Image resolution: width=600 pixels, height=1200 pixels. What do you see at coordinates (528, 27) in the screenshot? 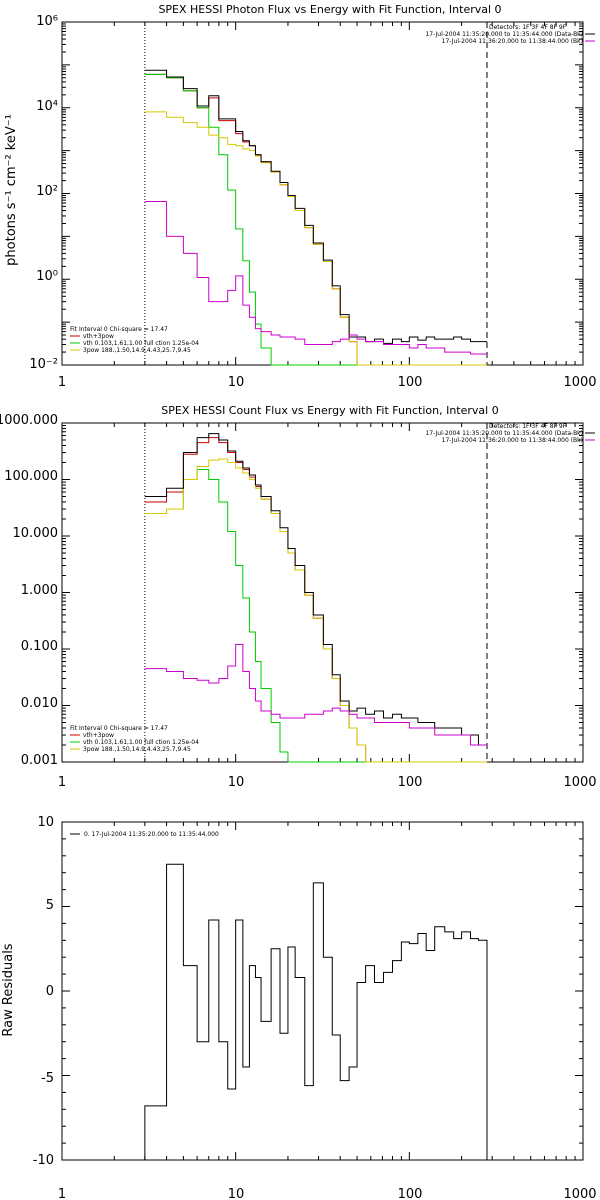
I see `photon-detectors: Detectors: 1F 3F 4F 8F 9F` at bounding box center [528, 27].